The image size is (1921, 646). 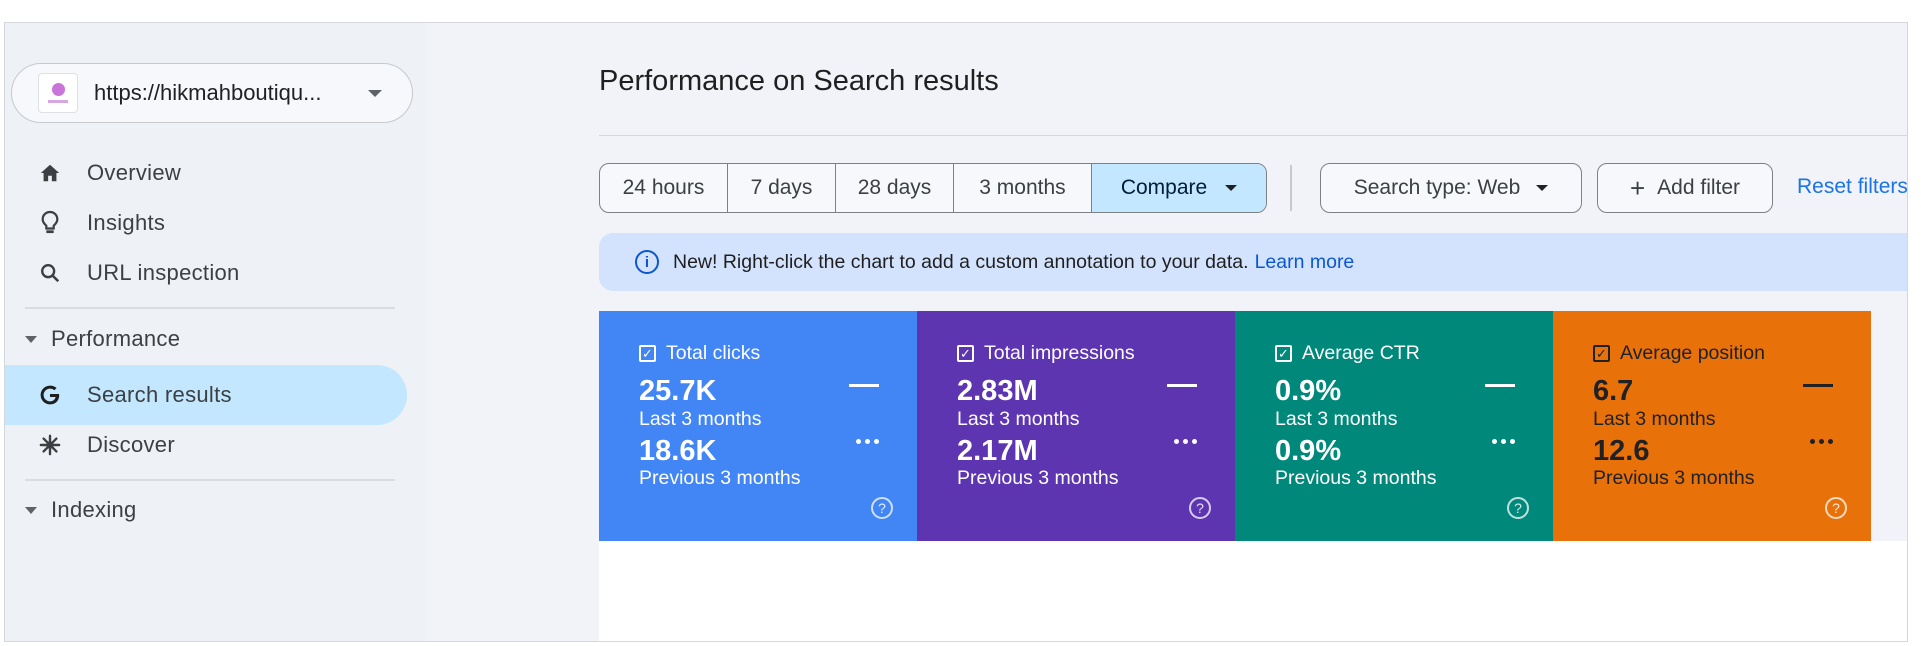 I want to click on sidebar-item-insights: Insights, so click(x=206, y=223).